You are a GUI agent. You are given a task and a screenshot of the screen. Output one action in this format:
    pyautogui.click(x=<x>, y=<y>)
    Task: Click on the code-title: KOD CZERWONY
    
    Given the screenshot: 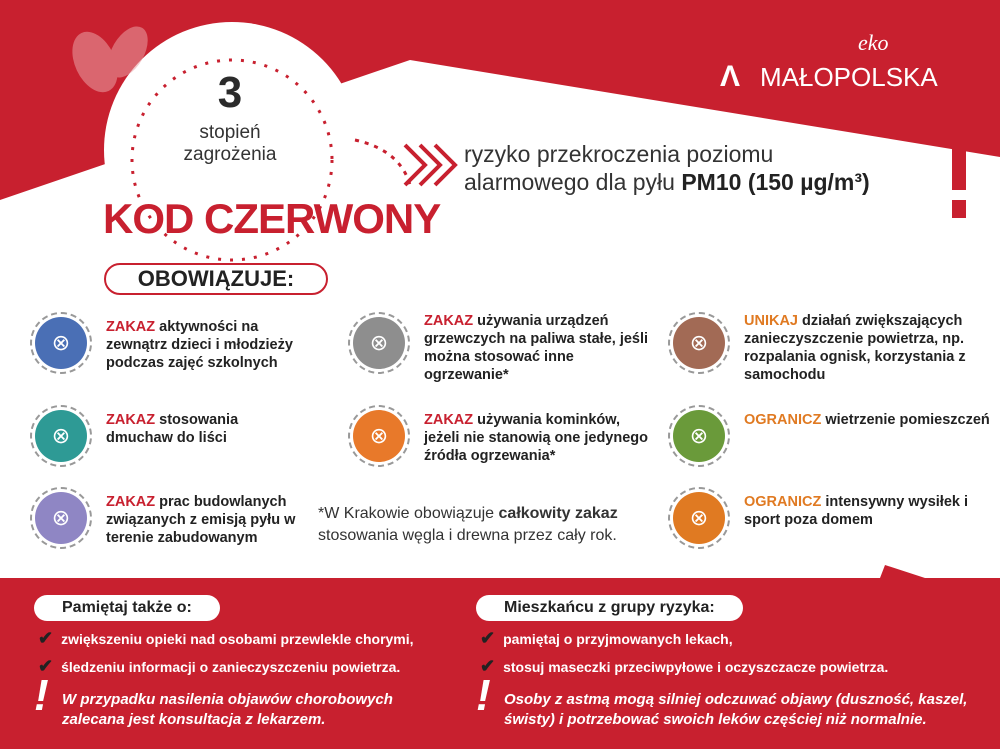 What is the action you would take?
    pyautogui.click(x=272, y=218)
    